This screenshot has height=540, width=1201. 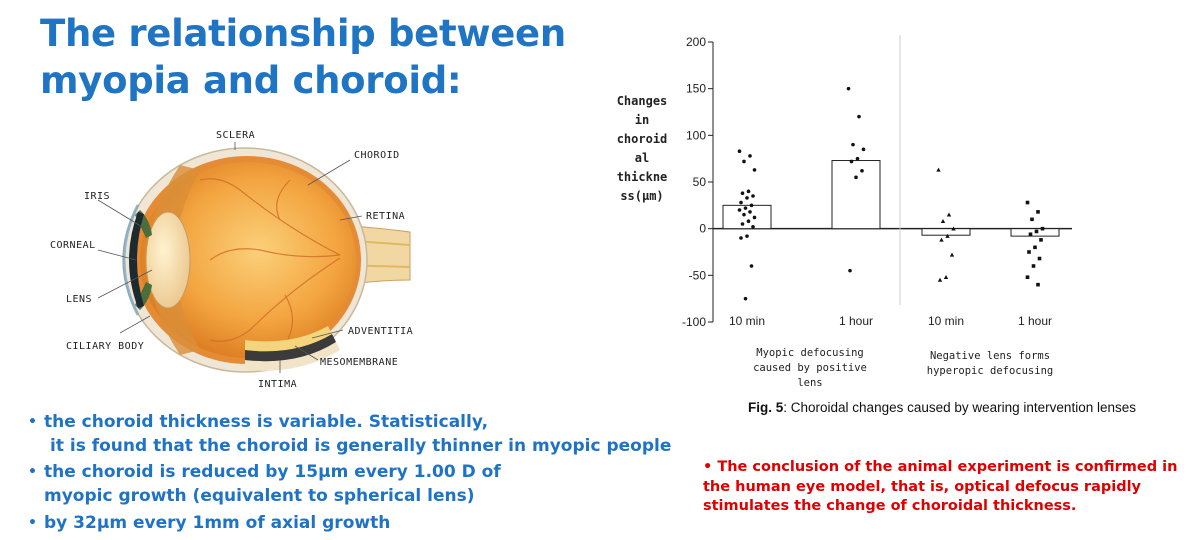 I want to click on y-axis-label-line: al, so click(x=642, y=158).